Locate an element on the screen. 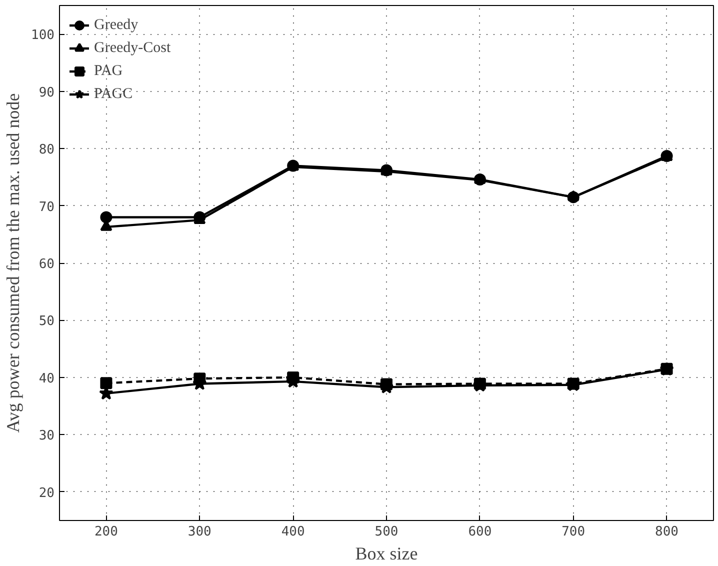 The height and width of the screenshot is (566, 718). legend-label: PAG is located at coordinates (108, 71).